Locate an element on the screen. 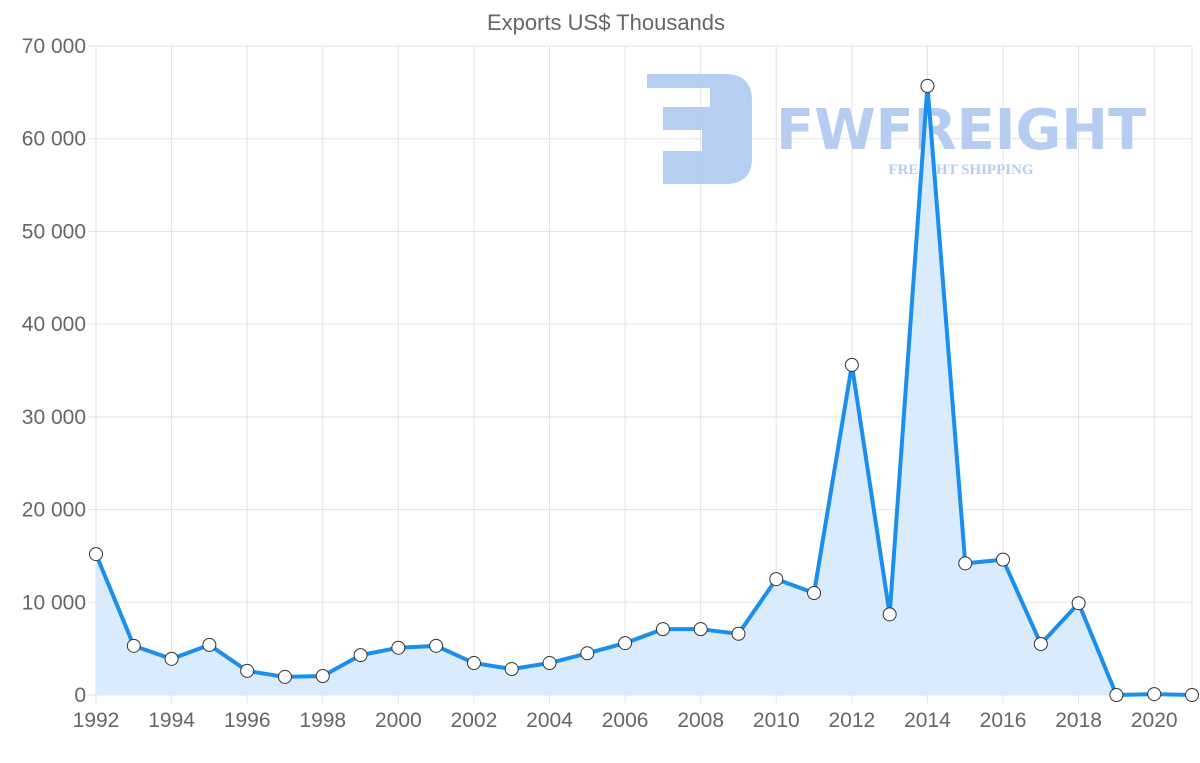 Image resolution: width=1200 pixels, height=763 pixels. data-point-2016 is located at coordinates (1003, 559).